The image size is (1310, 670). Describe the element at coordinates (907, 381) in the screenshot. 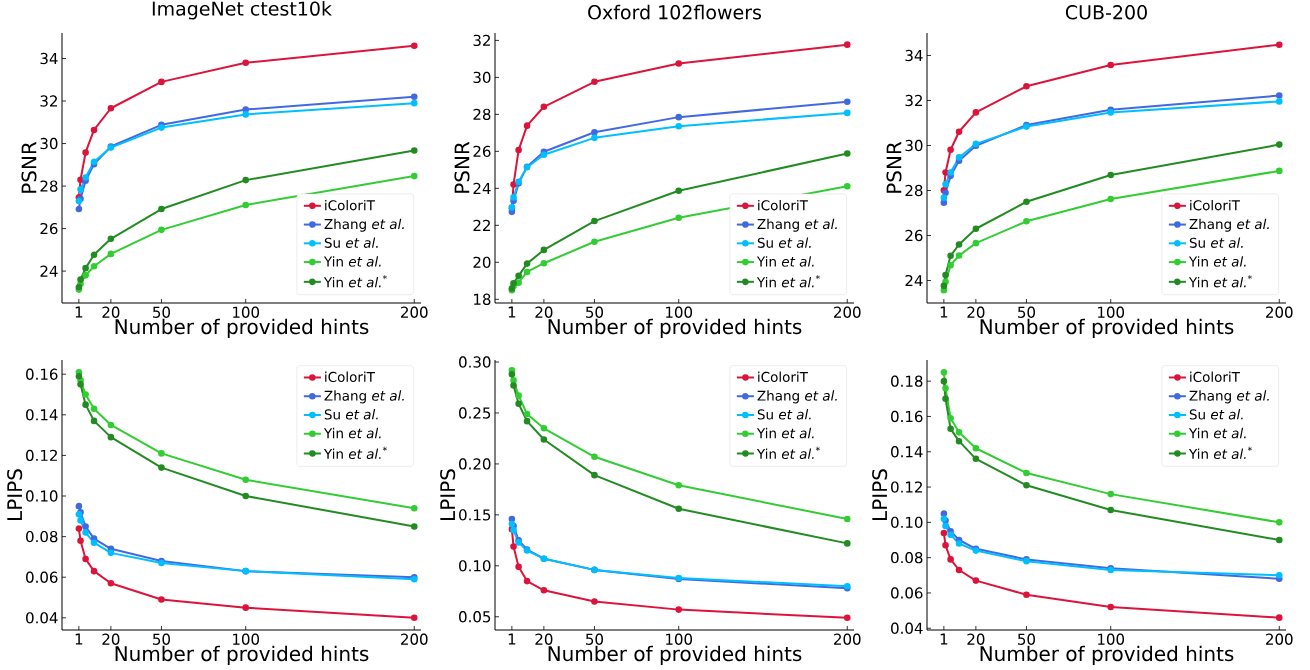

I see `y-tick-label: 0.18` at that location.